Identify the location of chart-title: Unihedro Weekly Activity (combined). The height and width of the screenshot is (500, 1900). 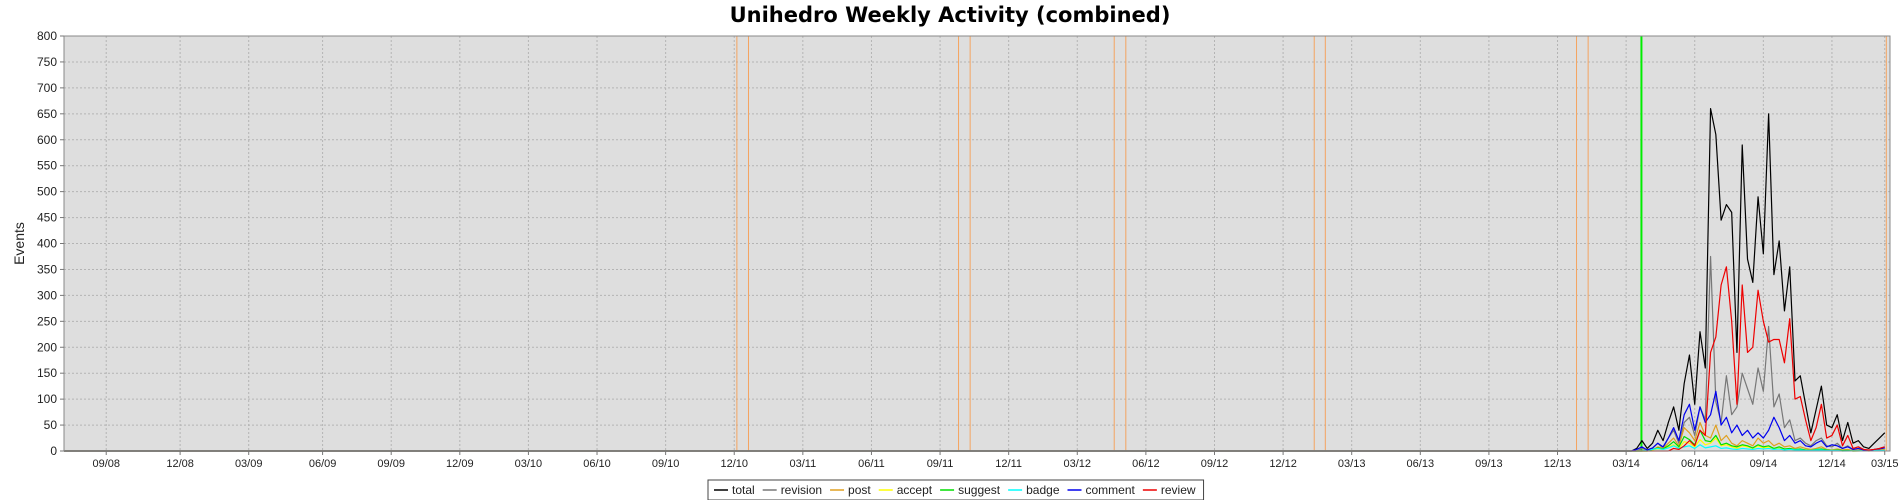
(950, 15).